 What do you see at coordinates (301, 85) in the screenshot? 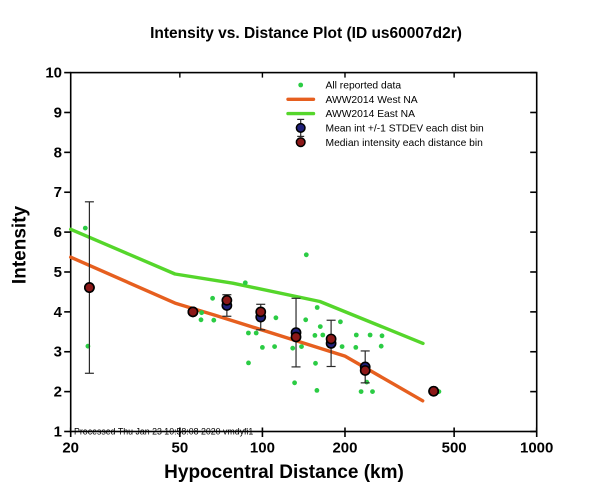
I see `legend-dot-icon` at bounding box center [301, 85].